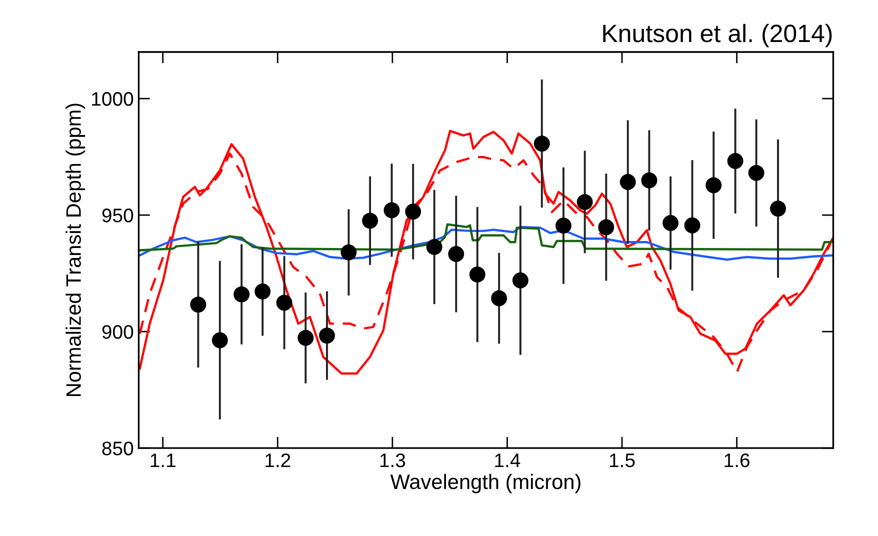 This screenshot has width=878, height=536. What do you see at coordinates (118, 215) in the screenshot?
I see `y-tick-label: 950` at bounding box center [118, 215].